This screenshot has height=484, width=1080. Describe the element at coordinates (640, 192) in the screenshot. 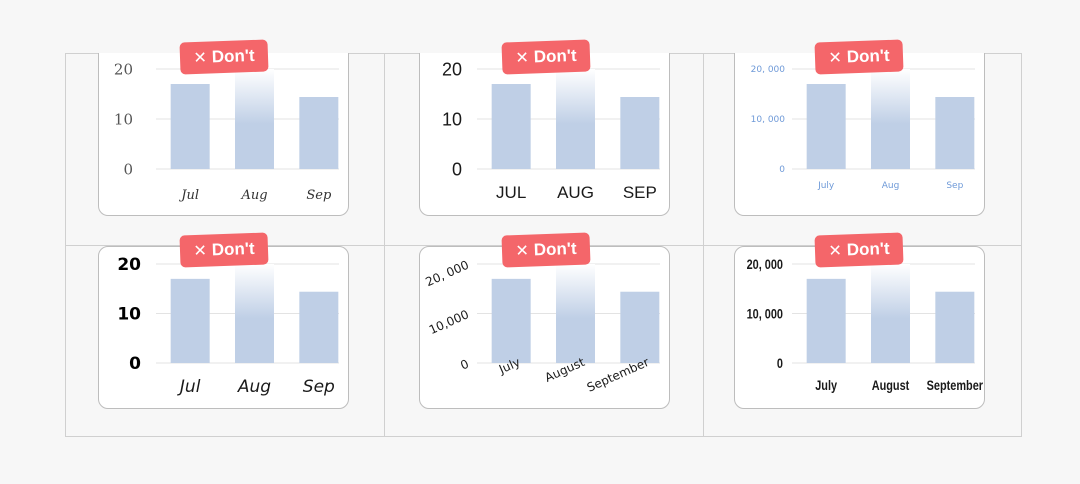

I see `x-tick-label: SEP` at that location.